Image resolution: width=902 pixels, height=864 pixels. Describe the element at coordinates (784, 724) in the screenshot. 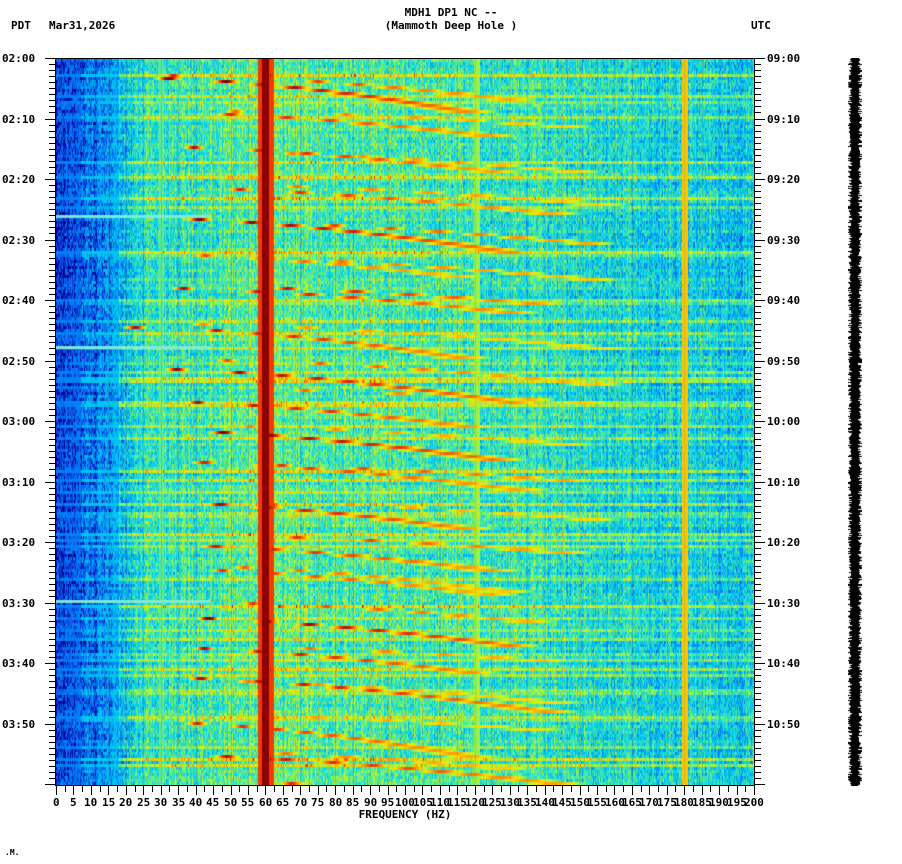

I see `right-time-label: 10:50` at that location.